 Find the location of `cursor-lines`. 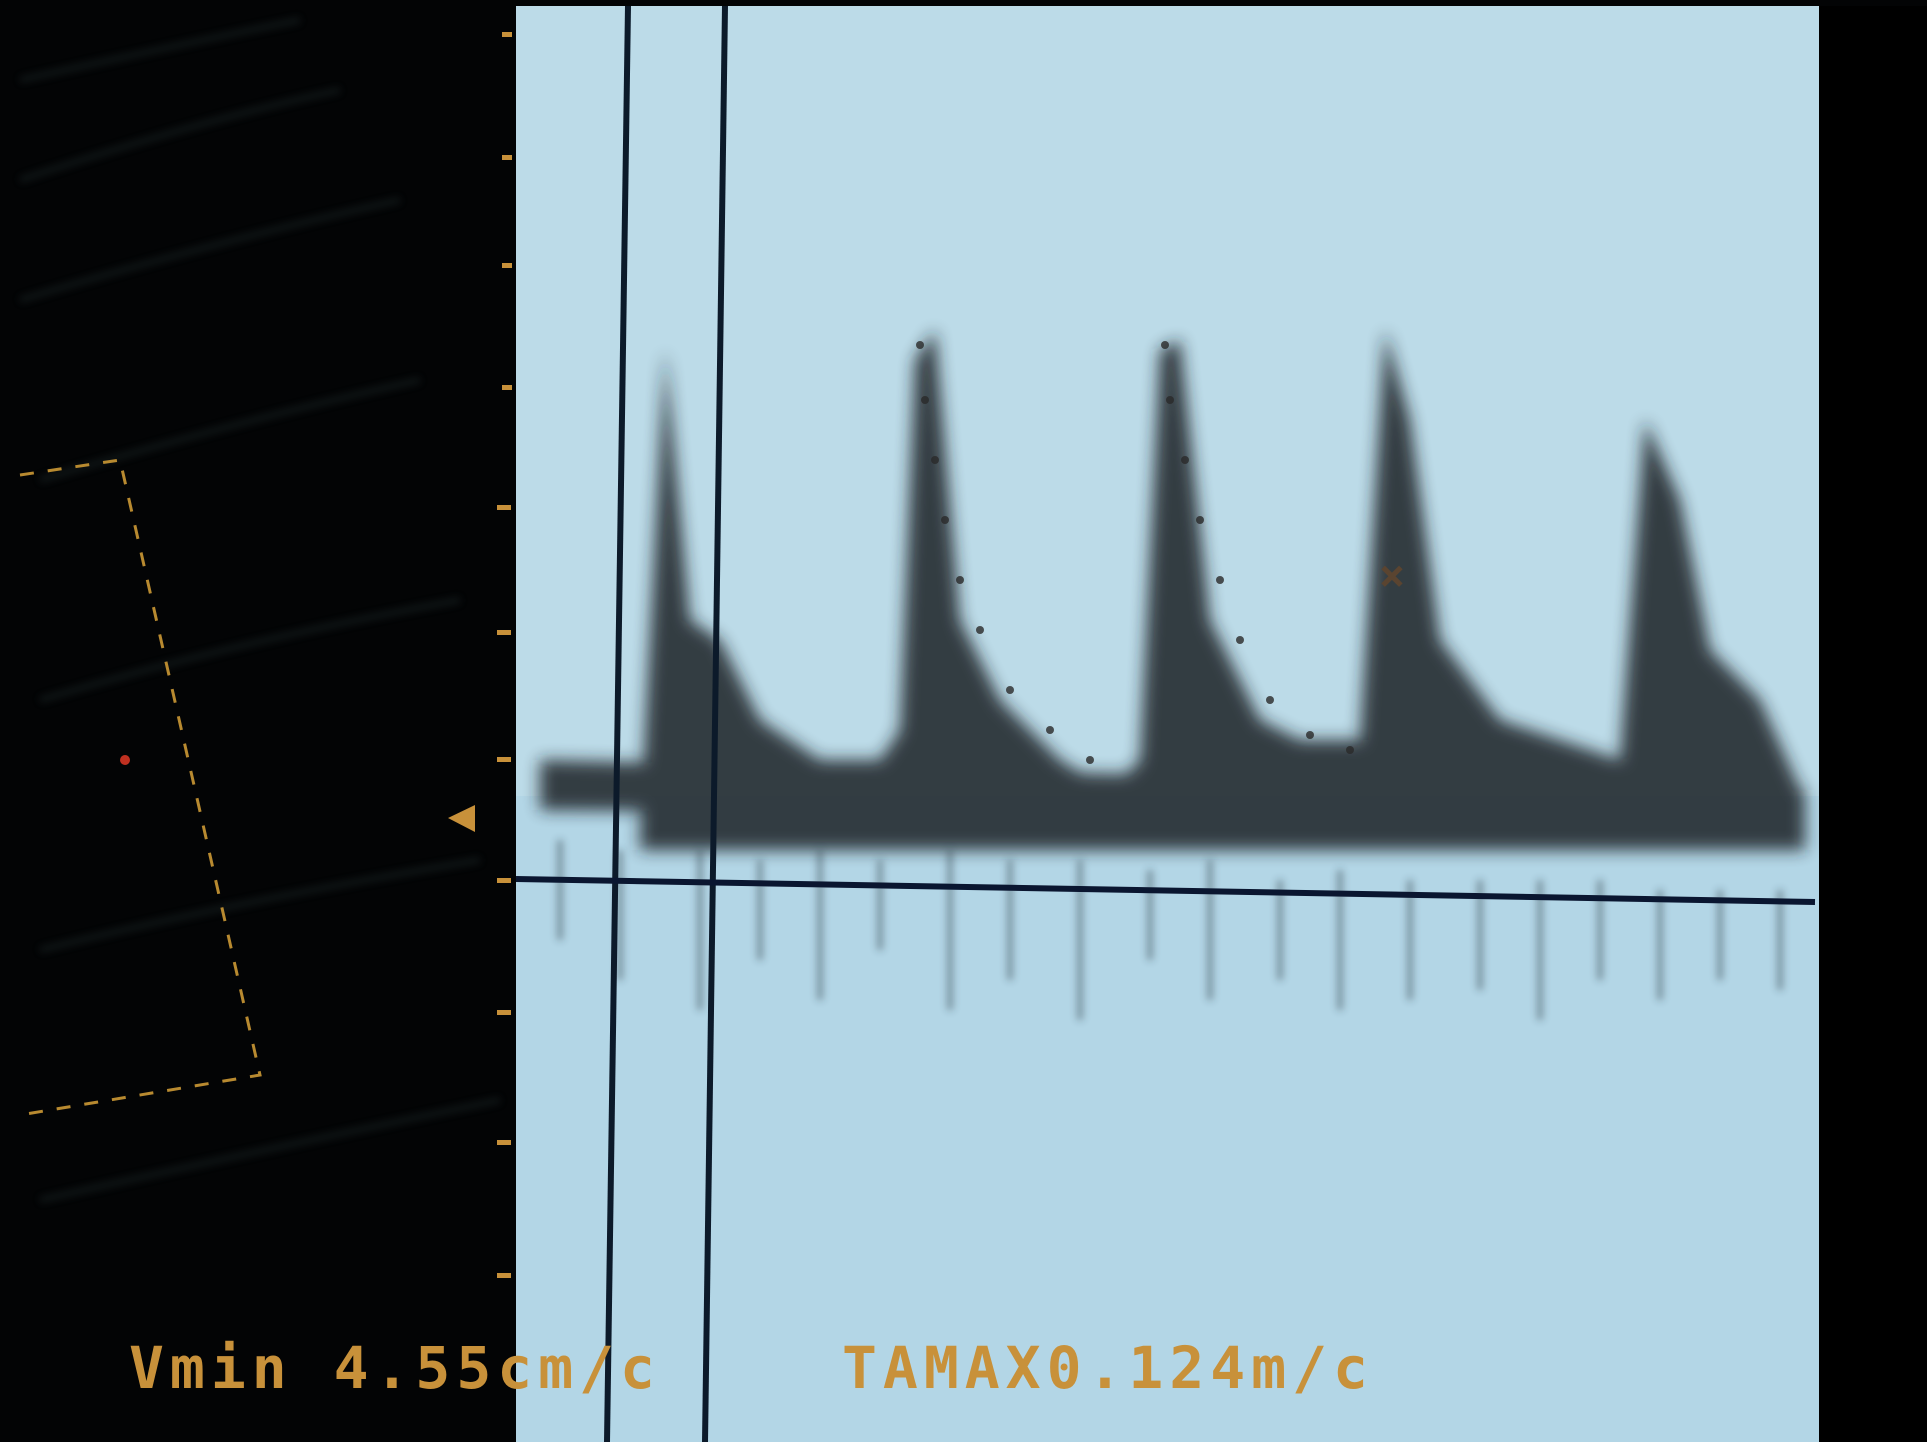

cursor-lines is located at coordinates (666, 723).